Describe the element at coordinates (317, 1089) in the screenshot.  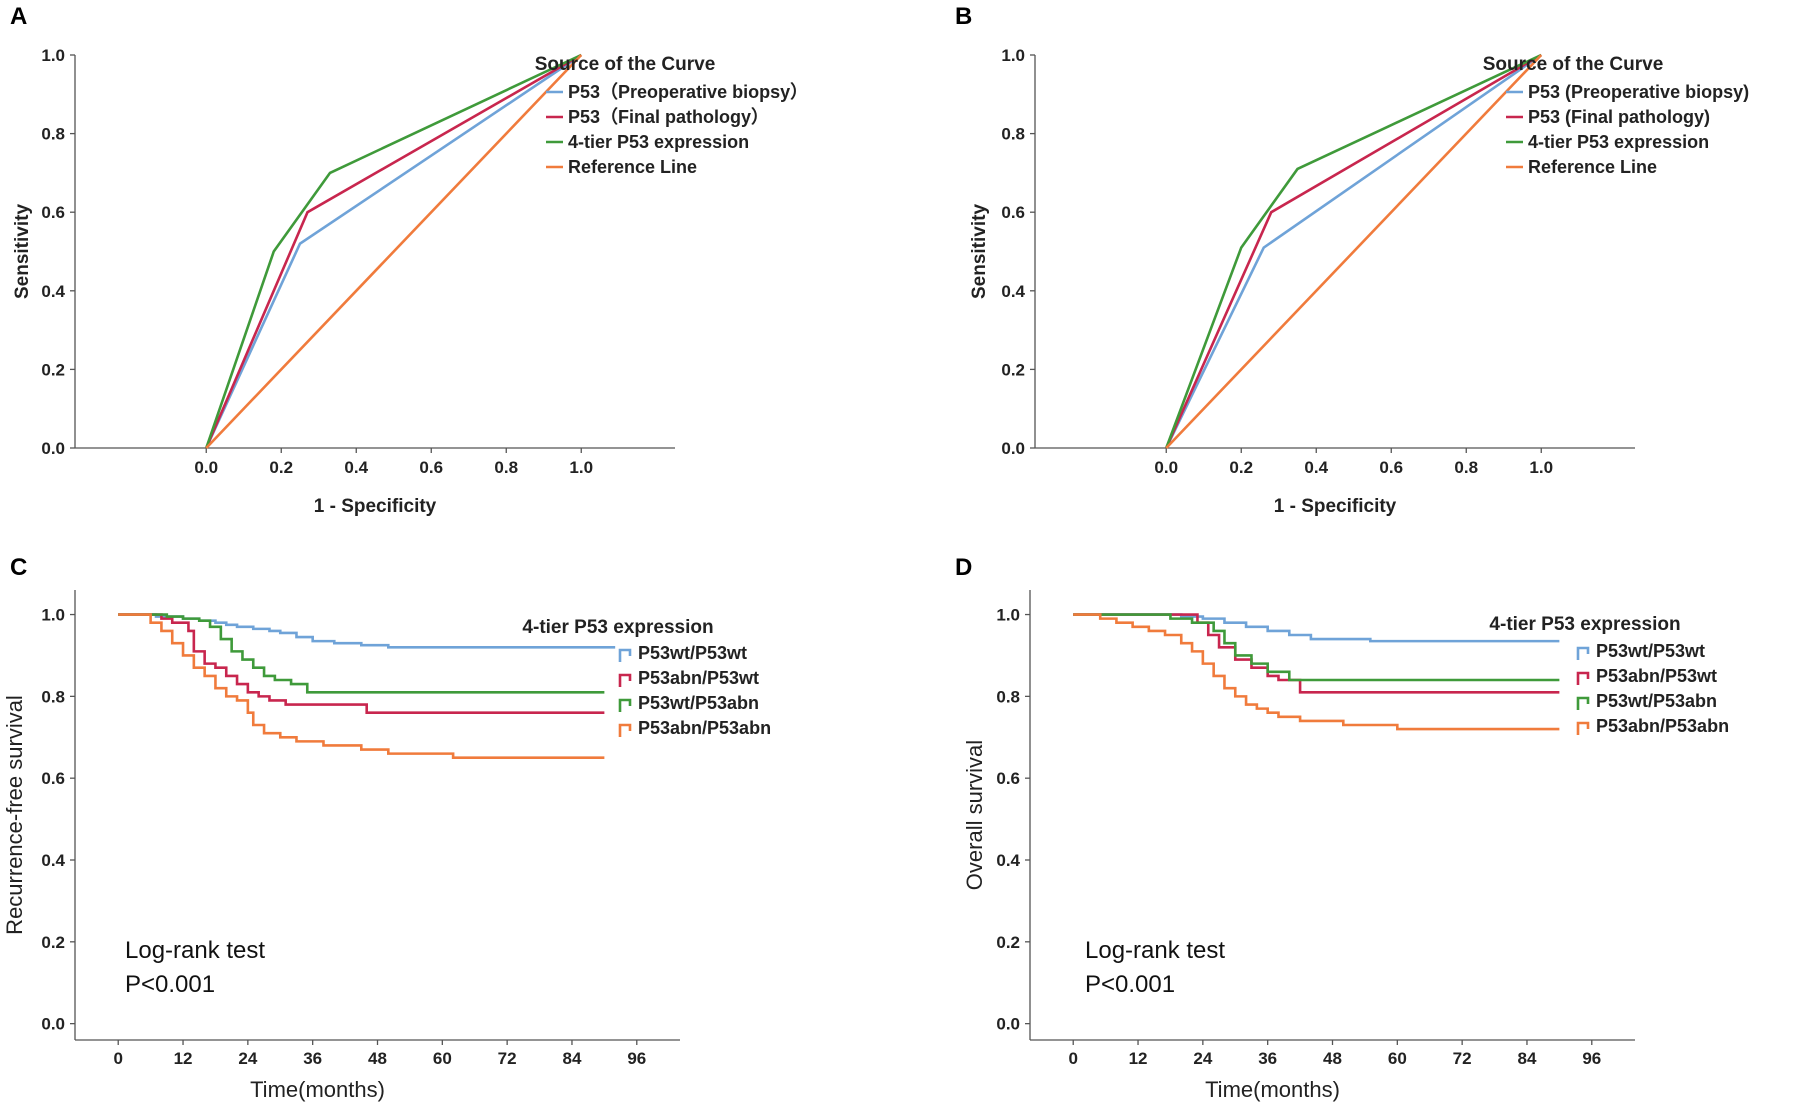
I see `x-axis-label: Time(months)` at that location.